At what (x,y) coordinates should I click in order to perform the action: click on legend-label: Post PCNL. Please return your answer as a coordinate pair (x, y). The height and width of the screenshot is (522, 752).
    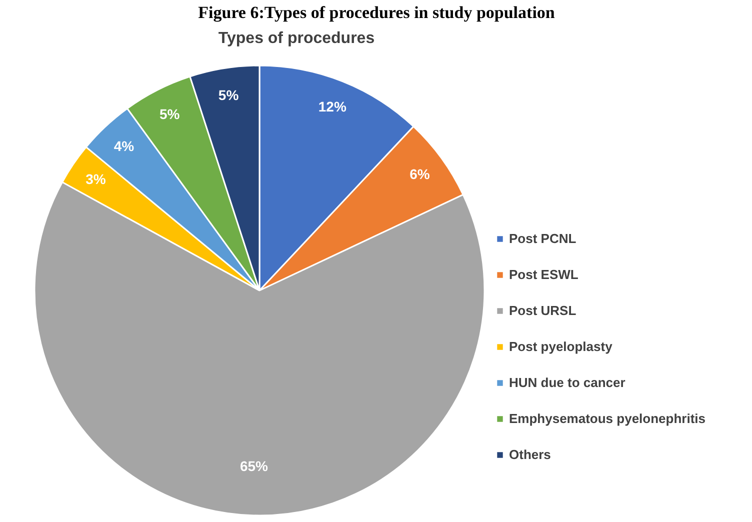
    Looking at the image, I should click on (542, 238).